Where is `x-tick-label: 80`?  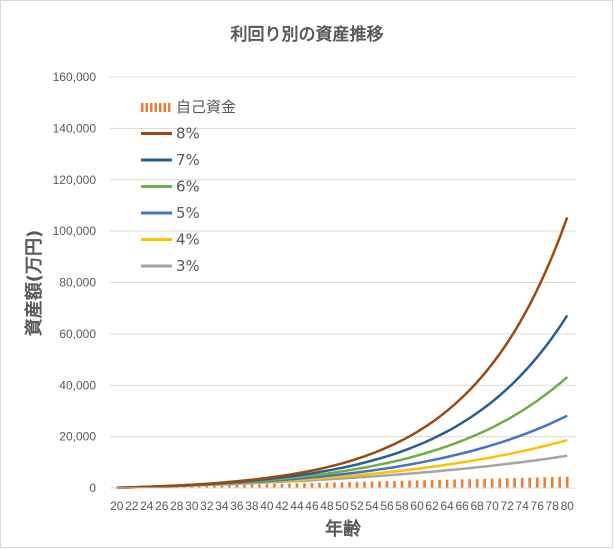
x-tick-label: 80 is located at coordinates (568, 506).